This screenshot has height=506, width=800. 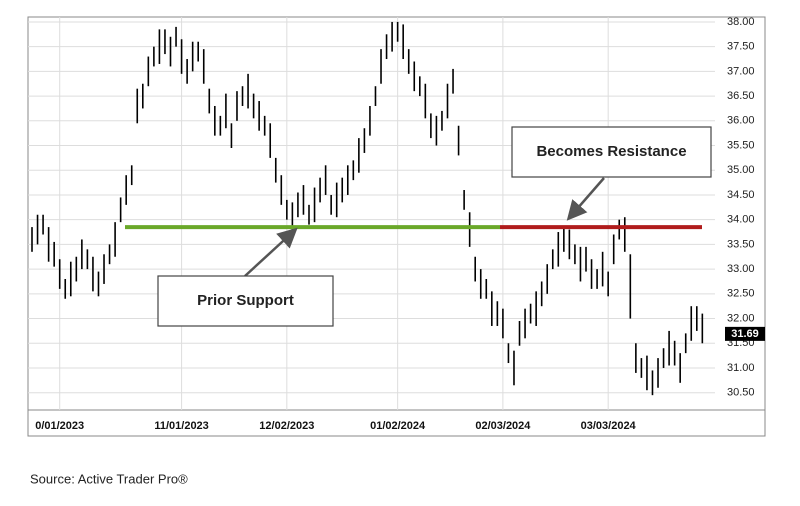 I want to click on y-tick-label: 38.00, so click(x=741, y=22).